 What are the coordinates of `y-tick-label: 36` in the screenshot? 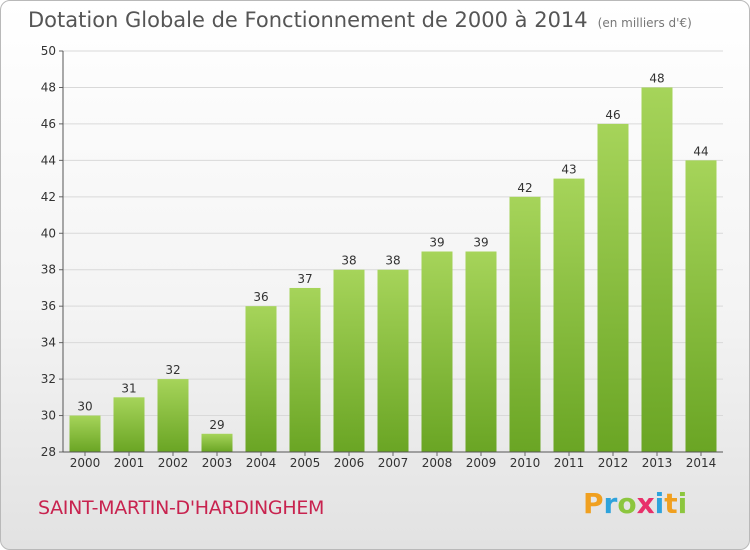 It's located at (48, 306).